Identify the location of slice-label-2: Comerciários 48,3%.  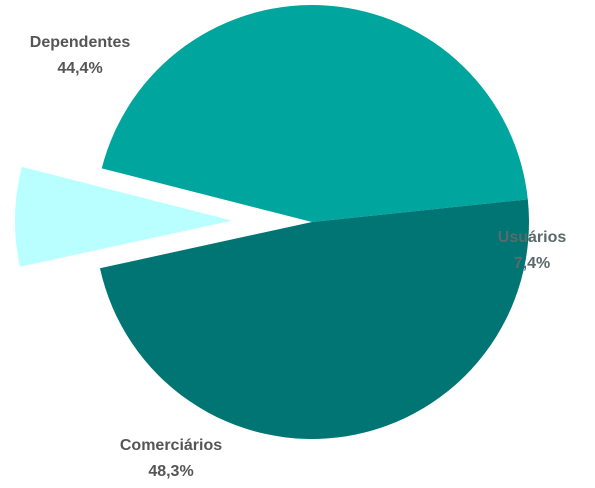
(171, 458).